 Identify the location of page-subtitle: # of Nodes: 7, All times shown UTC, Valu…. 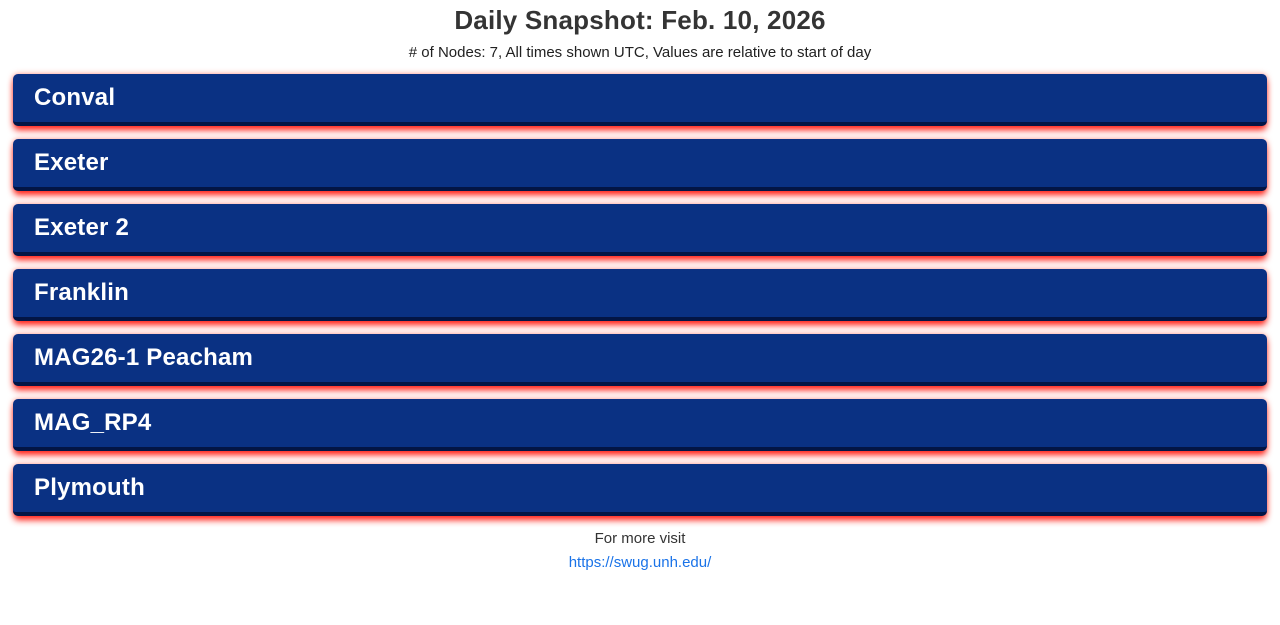
(640, 52).